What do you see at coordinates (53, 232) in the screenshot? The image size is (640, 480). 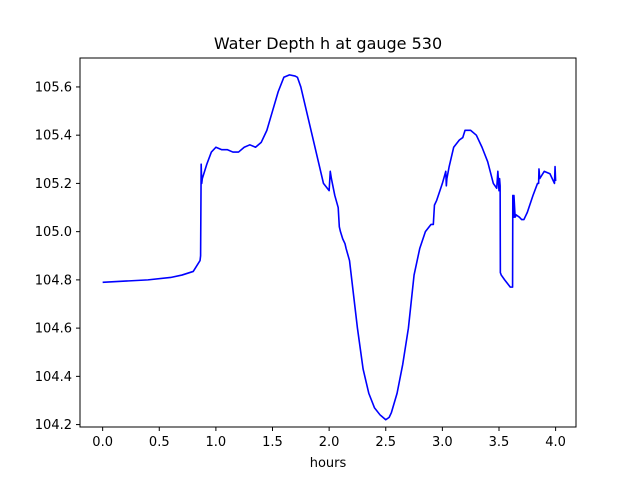 I see `y-tick-label: 105.0` at bounding box center [53, 232].